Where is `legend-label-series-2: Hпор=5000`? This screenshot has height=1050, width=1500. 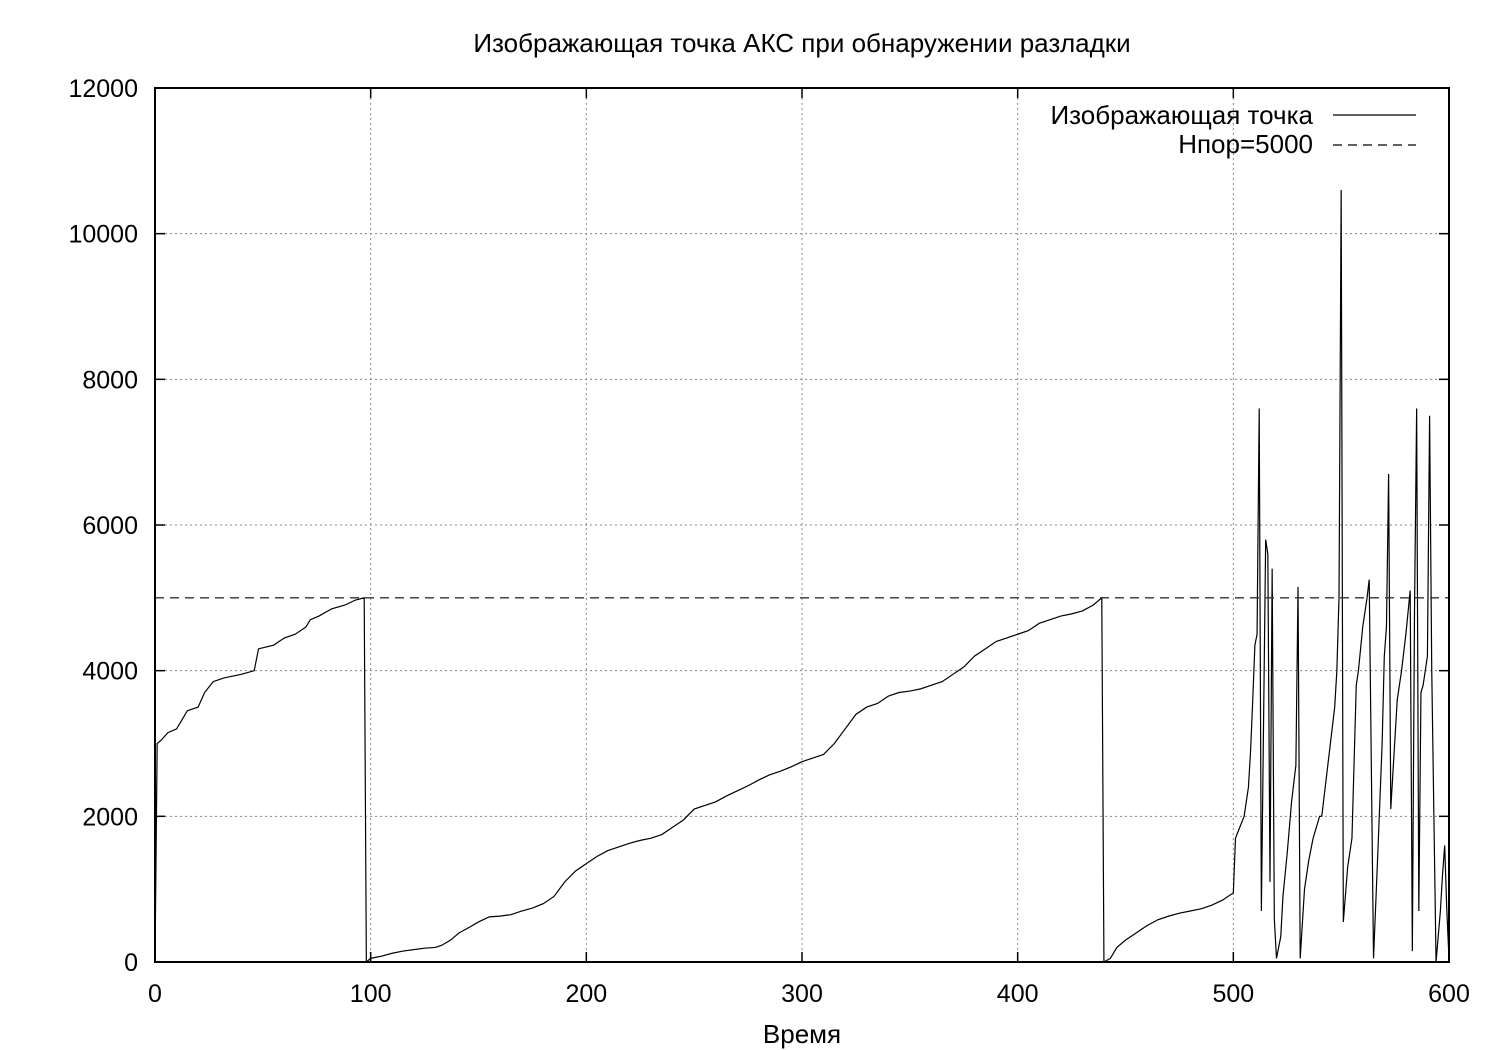
legend-label-series-2: Hпор=5000 is located at coordinates (1245, 144).